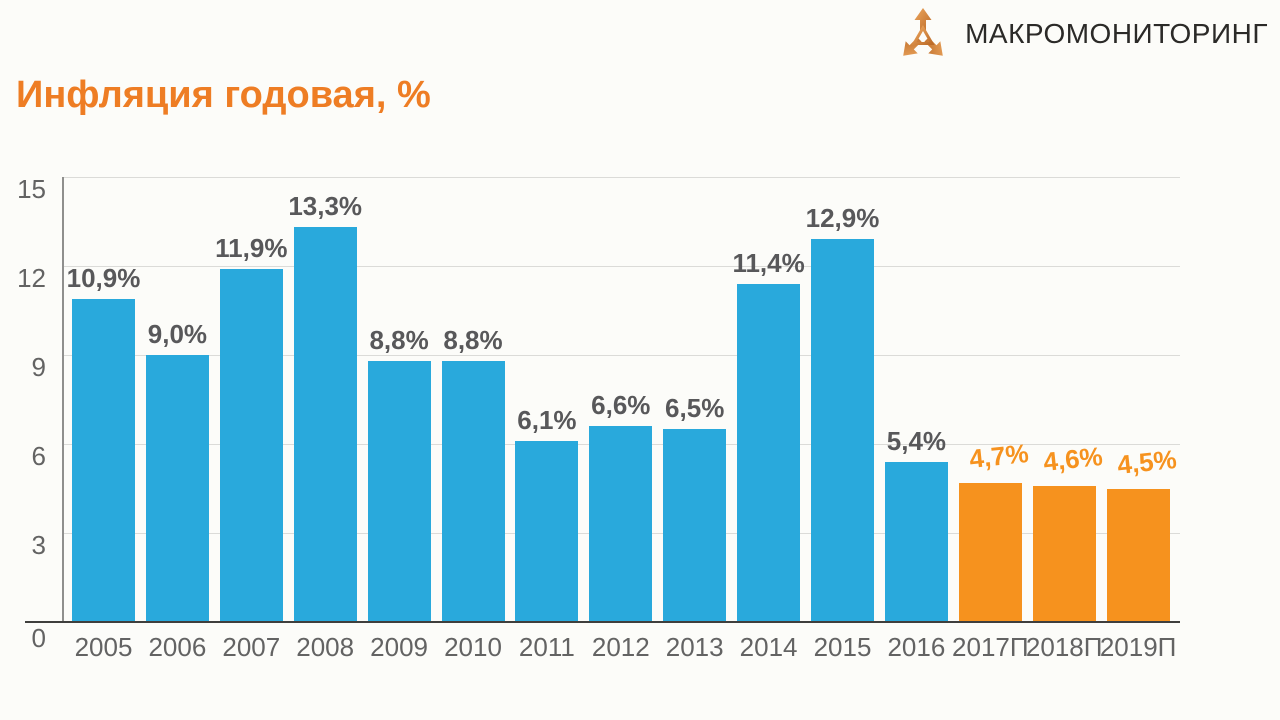  I want to click on bar-value-label-2015: 12,9%, so click(842, 218).